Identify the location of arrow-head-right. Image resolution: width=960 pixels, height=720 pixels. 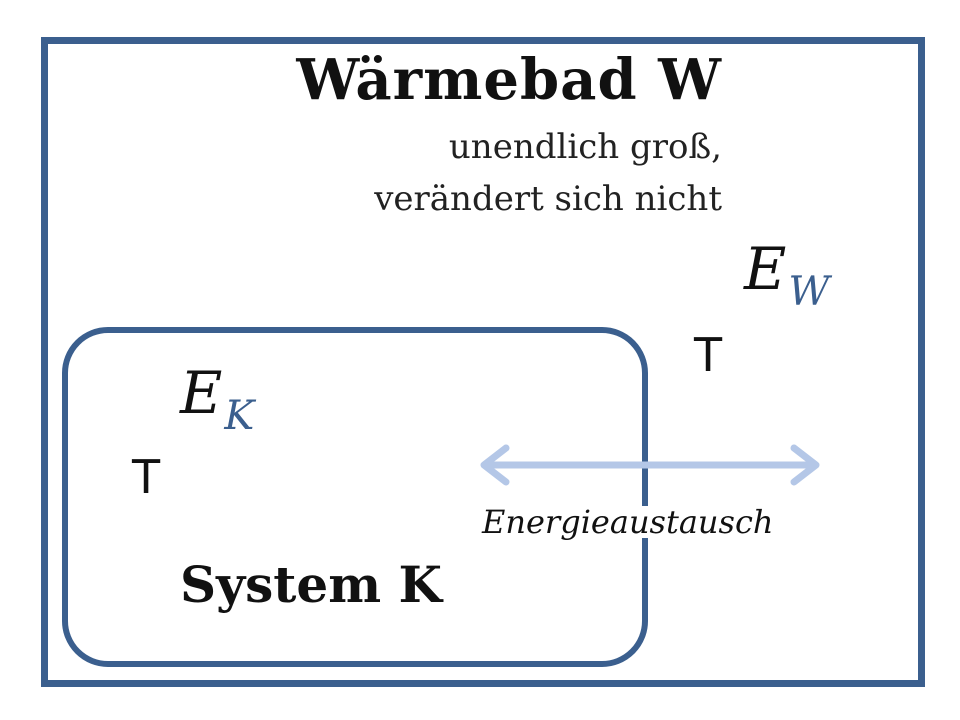
(805, 465).